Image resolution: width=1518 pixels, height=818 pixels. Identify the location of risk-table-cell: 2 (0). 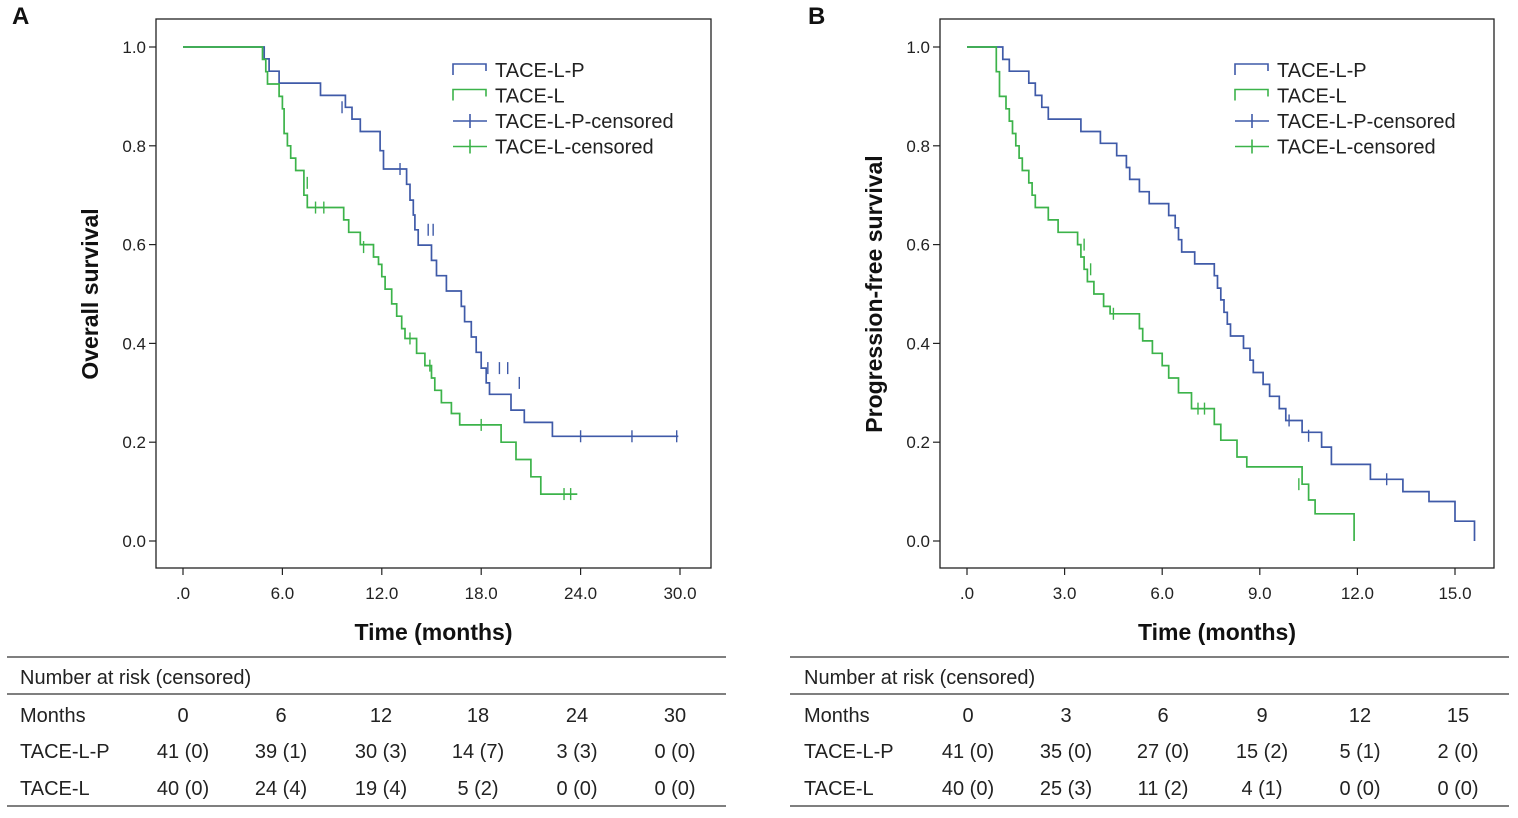
(1457, 752).